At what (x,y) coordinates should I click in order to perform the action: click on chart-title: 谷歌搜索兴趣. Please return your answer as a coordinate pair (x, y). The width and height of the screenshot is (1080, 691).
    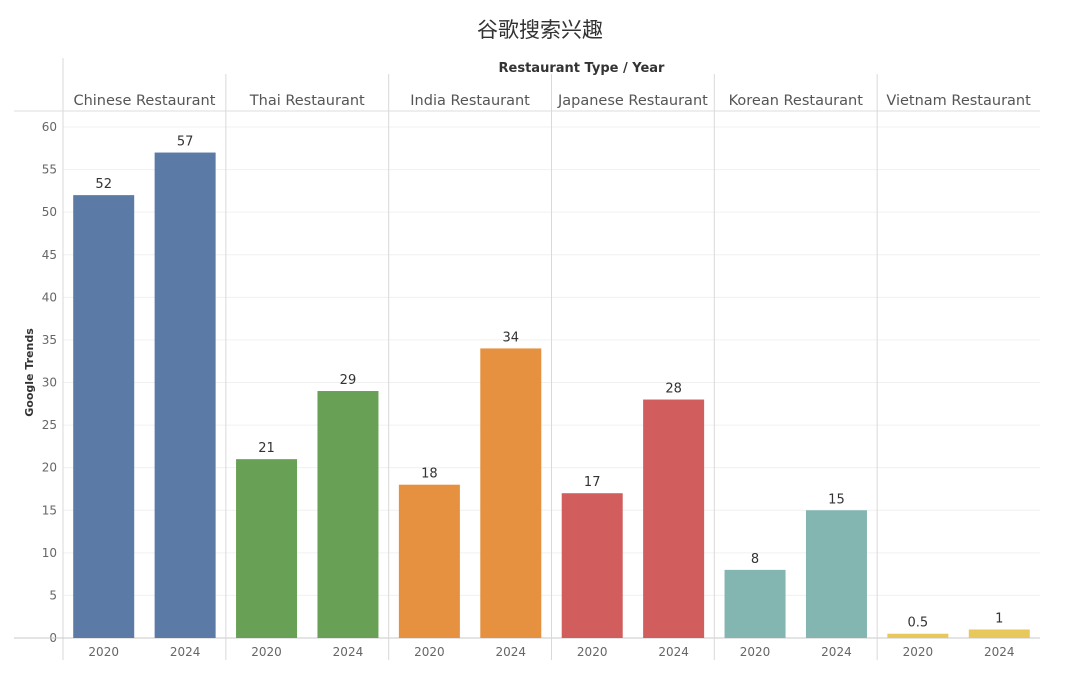
    Looking at the image, I should click on (540, 30).